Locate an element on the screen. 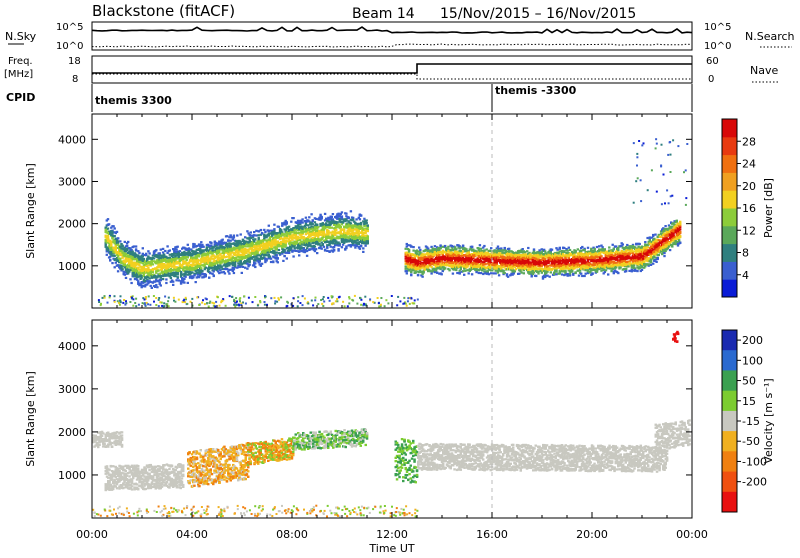 The image size is (800, 558). colorbar-tick-label: 200 is located at coordinates (752, 340).